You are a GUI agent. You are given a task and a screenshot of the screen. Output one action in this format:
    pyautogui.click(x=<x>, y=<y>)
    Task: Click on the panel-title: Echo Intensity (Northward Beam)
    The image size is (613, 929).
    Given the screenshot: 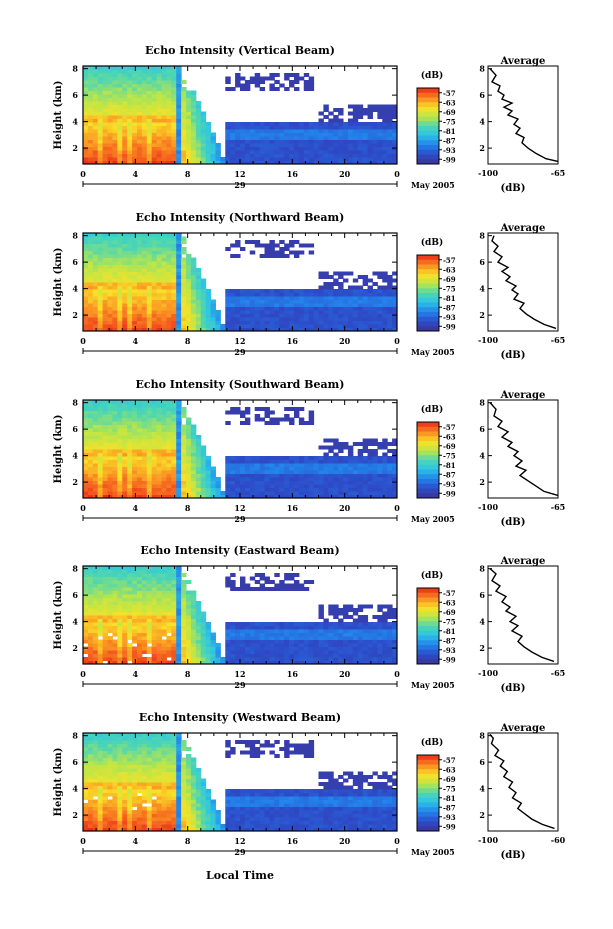 What is the action you would take?
    pyautogui.click(x=240, y=217)
    